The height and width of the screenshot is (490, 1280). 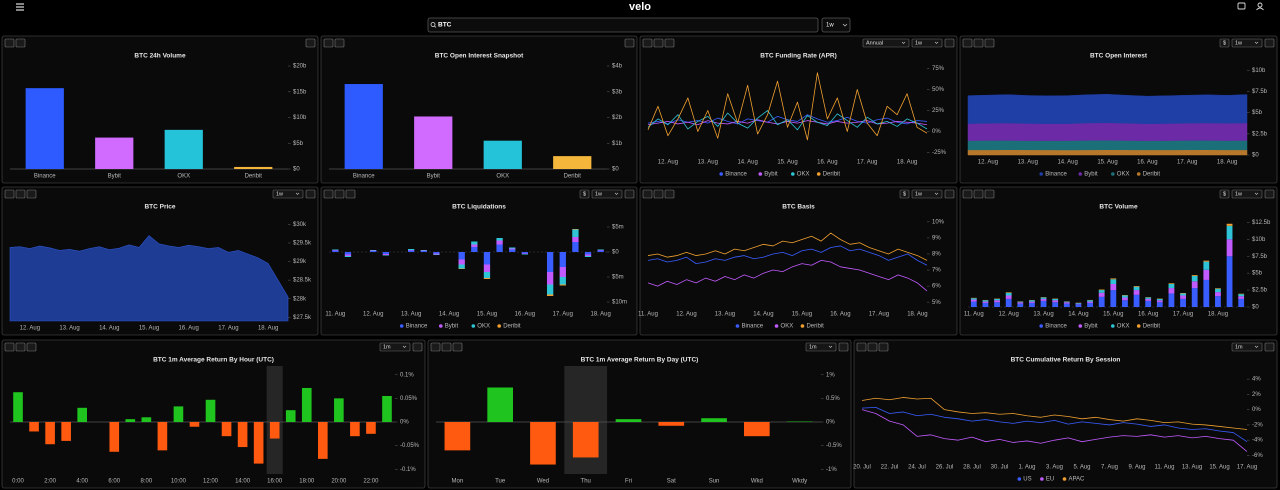 I want to click on chevron, so click(x=1256, y=42).